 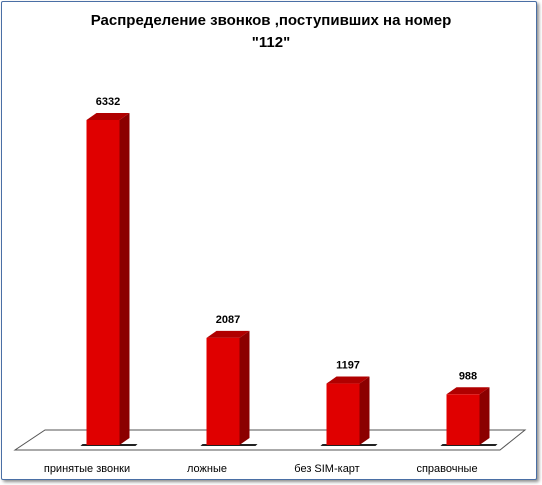 I want to click on data-label-2: 1197, so click(x=348, y=366).